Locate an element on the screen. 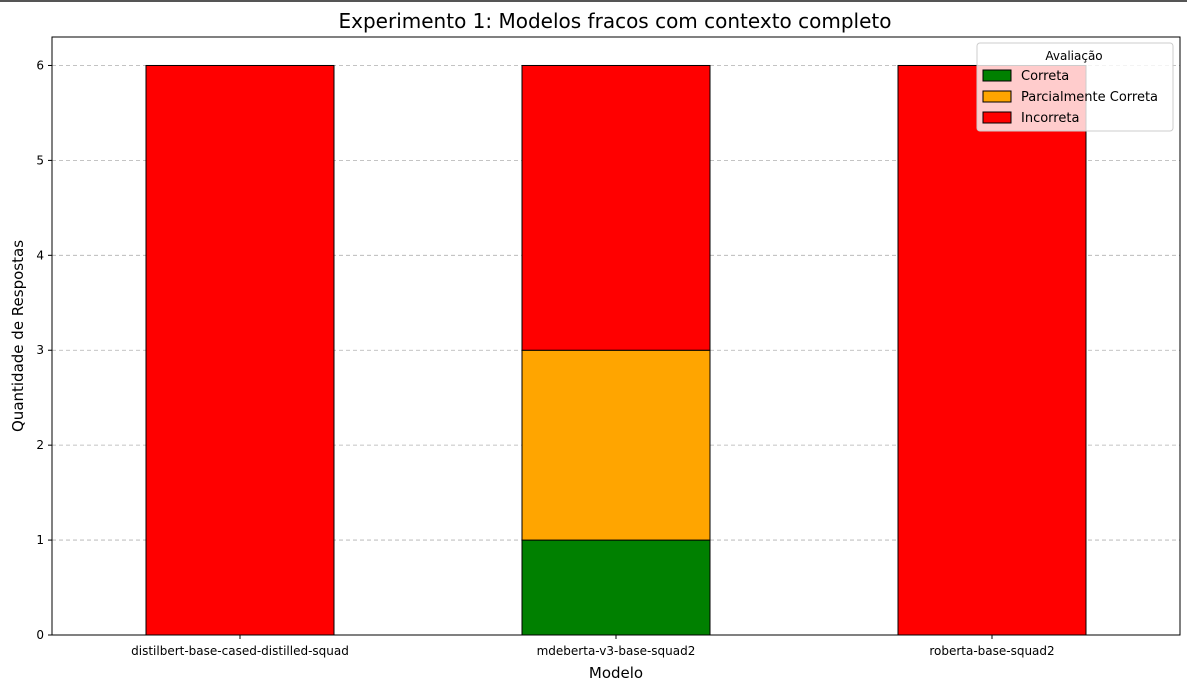 The width and height of the screenshot is (1187, 691). x-axis-label: Modelo is located at coordinates (616, 673).